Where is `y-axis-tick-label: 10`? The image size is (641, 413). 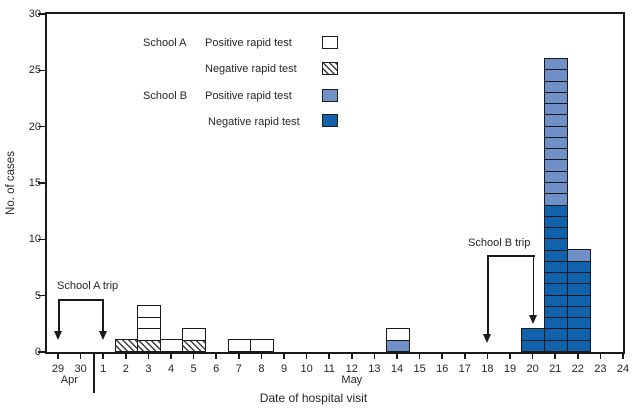
y-axis-tick-label: 10 is located at coordinates (34, 239).